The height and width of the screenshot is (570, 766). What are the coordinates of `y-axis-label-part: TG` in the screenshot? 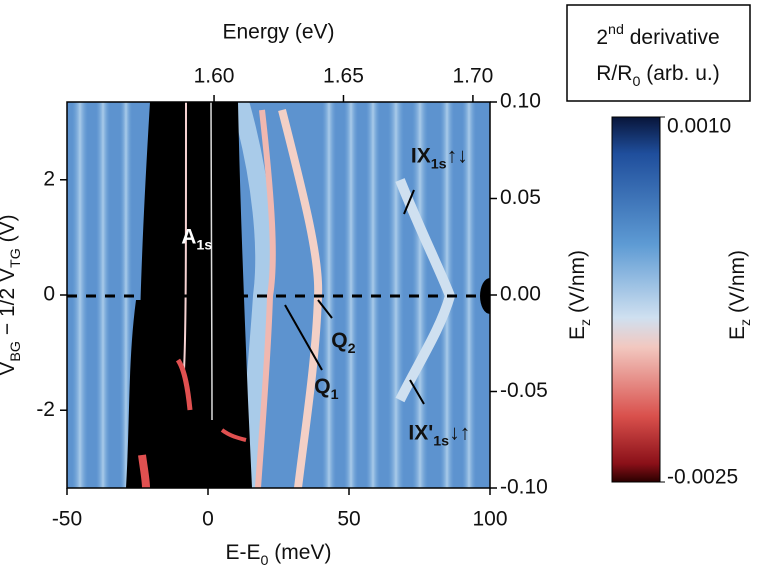 It's located at (16, 258).